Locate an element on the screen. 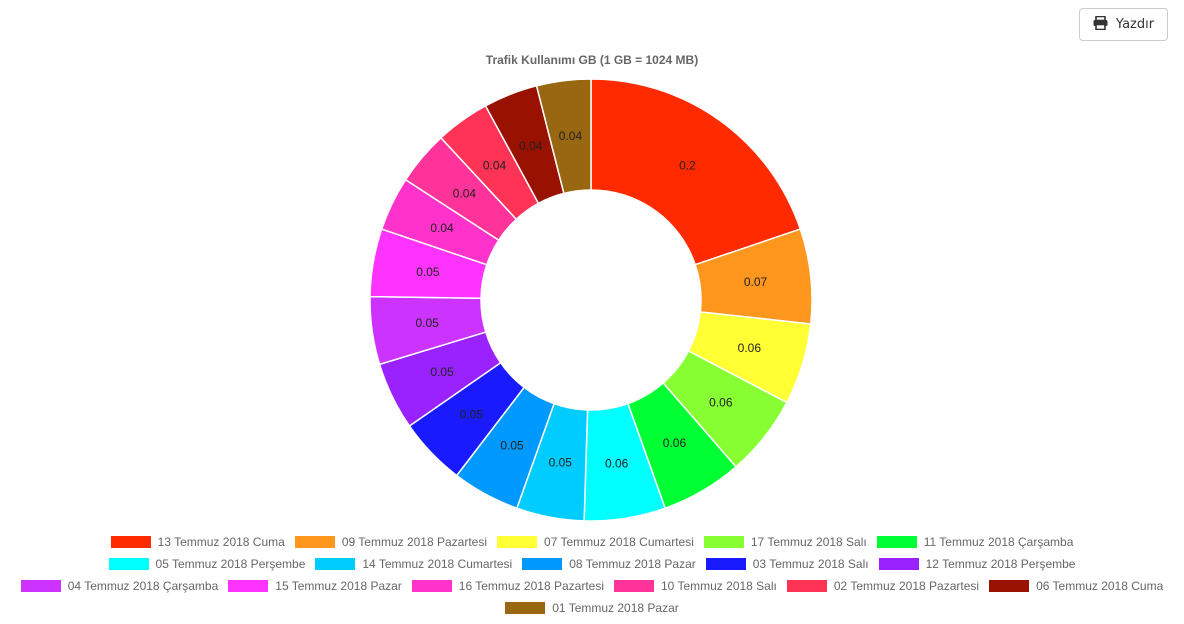 This screenshot has width=1184, height=624. legend-item: 17 Temmuz 2018 Salı is located at coordinates (785, 542).